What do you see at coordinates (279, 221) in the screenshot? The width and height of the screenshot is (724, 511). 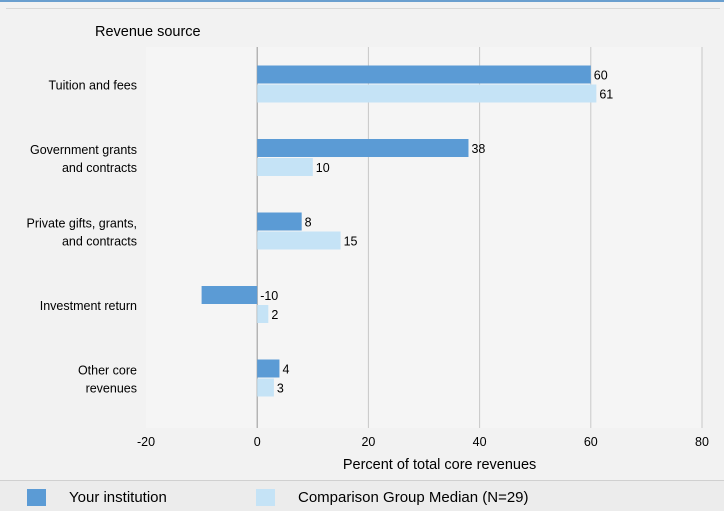 I see `bar-your-institution-private-gifts-grants-and-contracts` at bounding box center [279, 221].